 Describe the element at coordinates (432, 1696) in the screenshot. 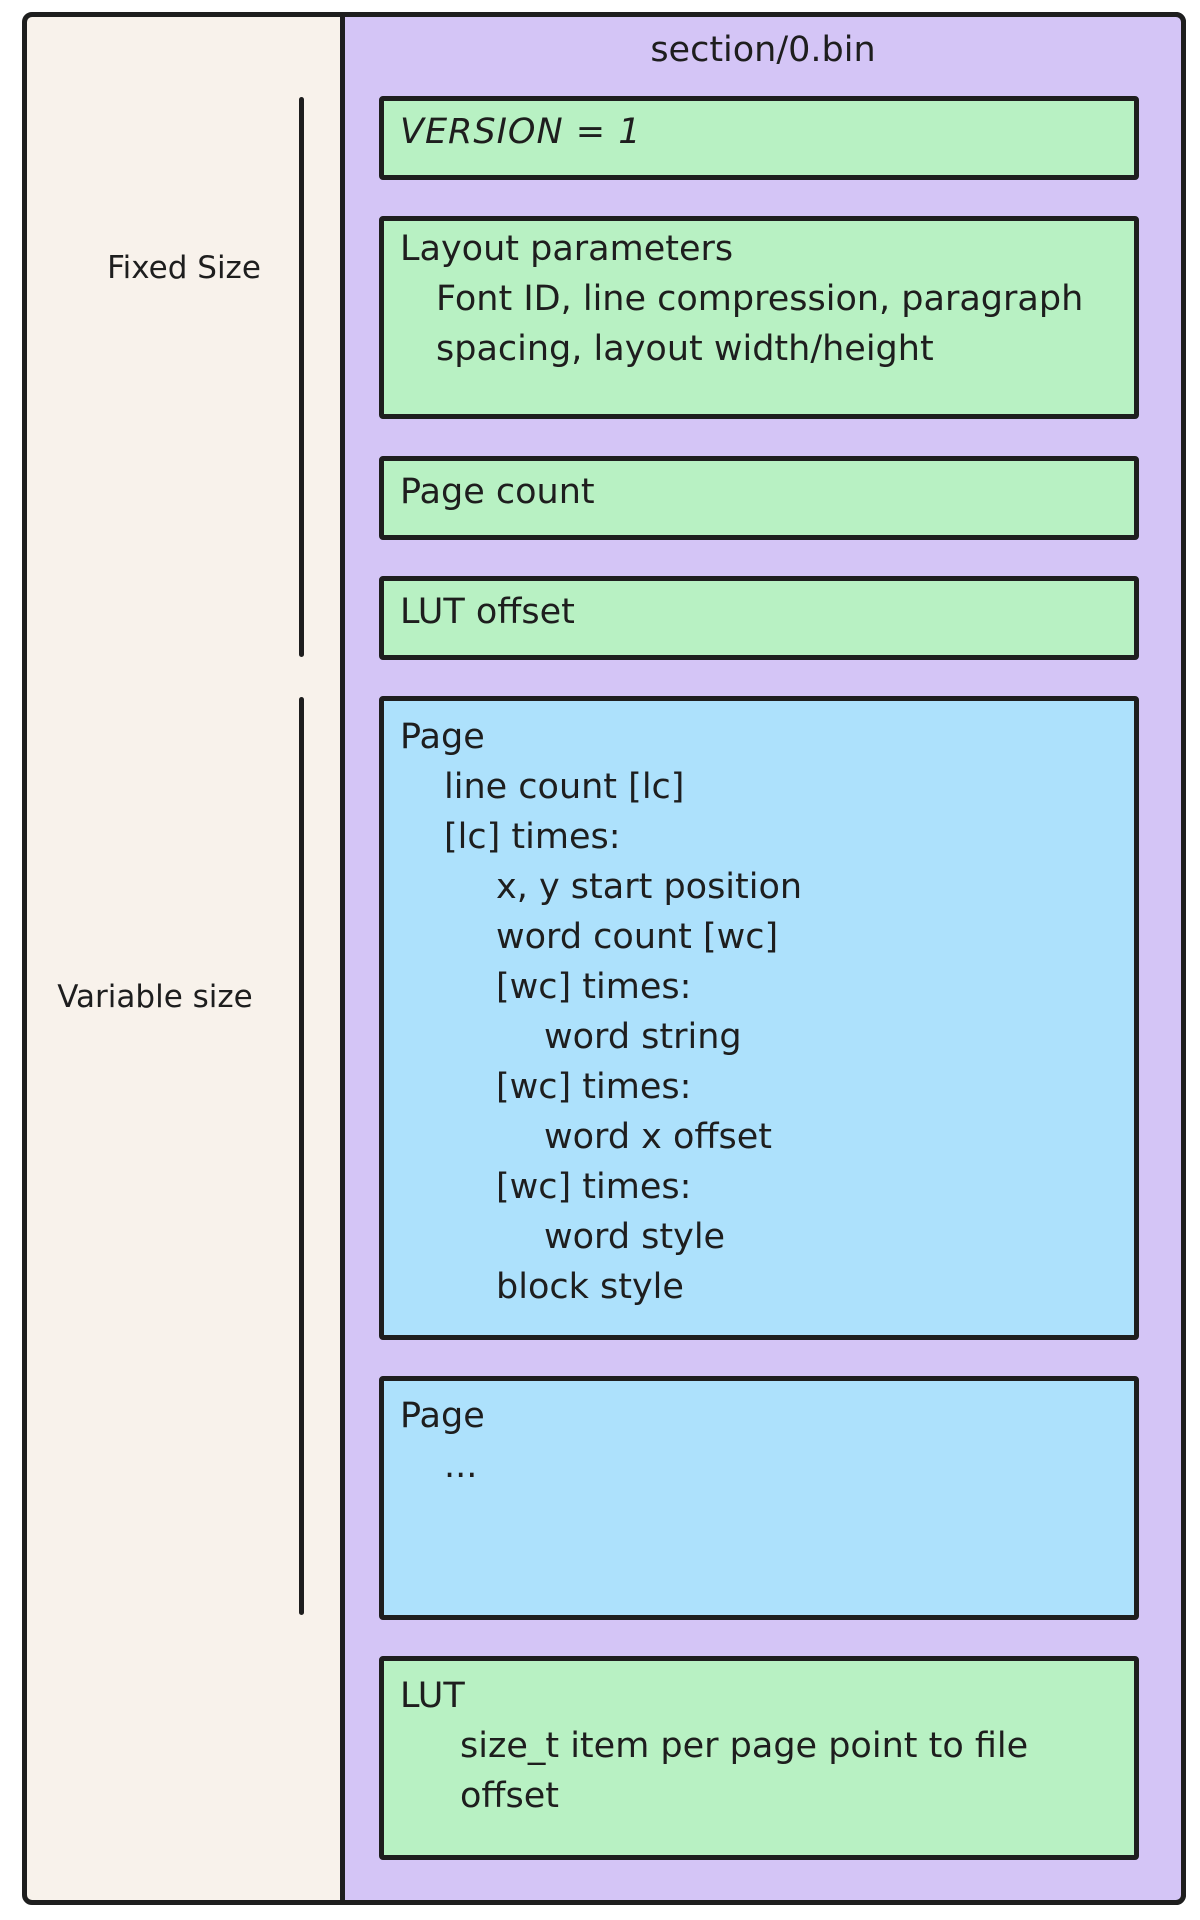

I see `box-line: LUT` at that location.